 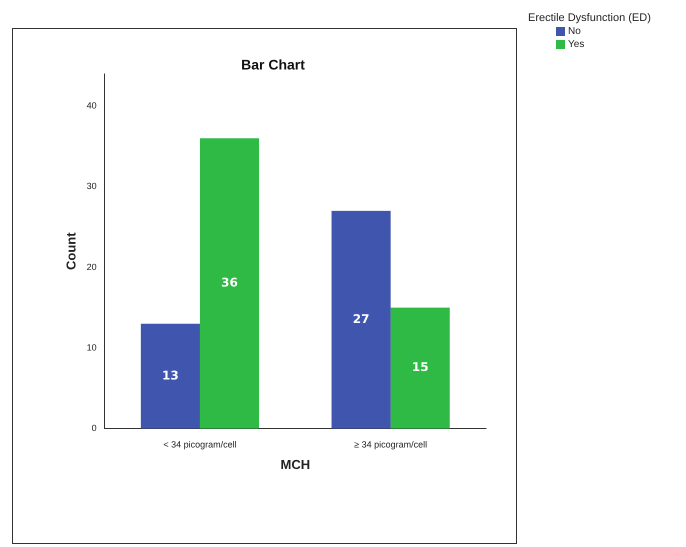 I want to click on chart-title: Bar Chart, so click(x=273, y=64).